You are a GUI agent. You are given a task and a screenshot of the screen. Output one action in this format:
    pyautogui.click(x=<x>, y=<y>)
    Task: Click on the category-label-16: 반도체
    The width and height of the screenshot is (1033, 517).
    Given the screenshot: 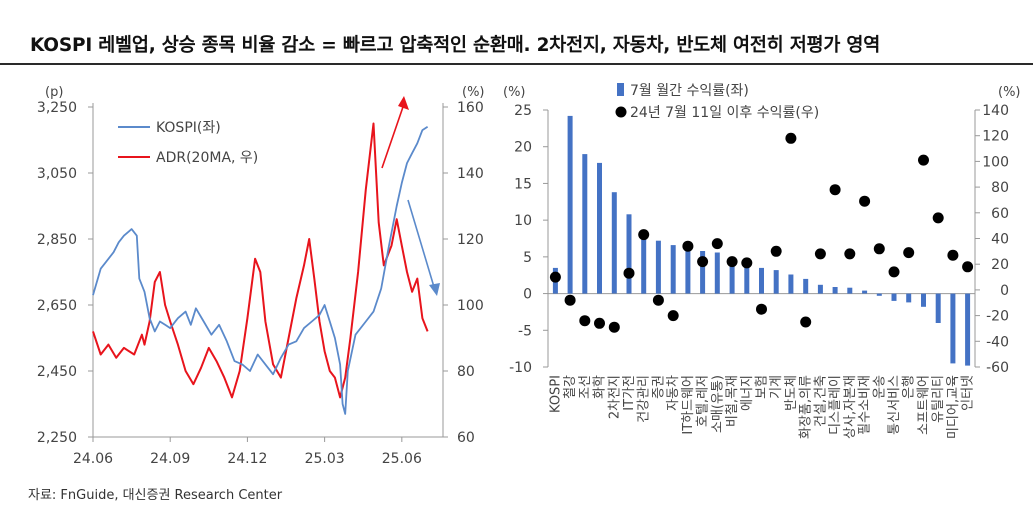 What is the action you would take?
    pyautogui.click(x=791, y=393)
    